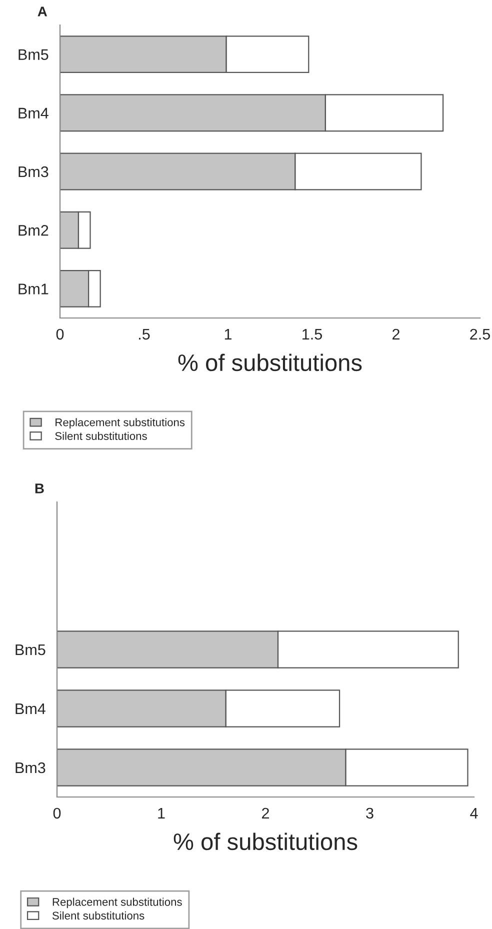 This screenshot has height=929, width=492. What do you see at coordinates (33, 289) in the screenshot?
I see `y-tick-label: Bm1` at bounding box center [33, 289].